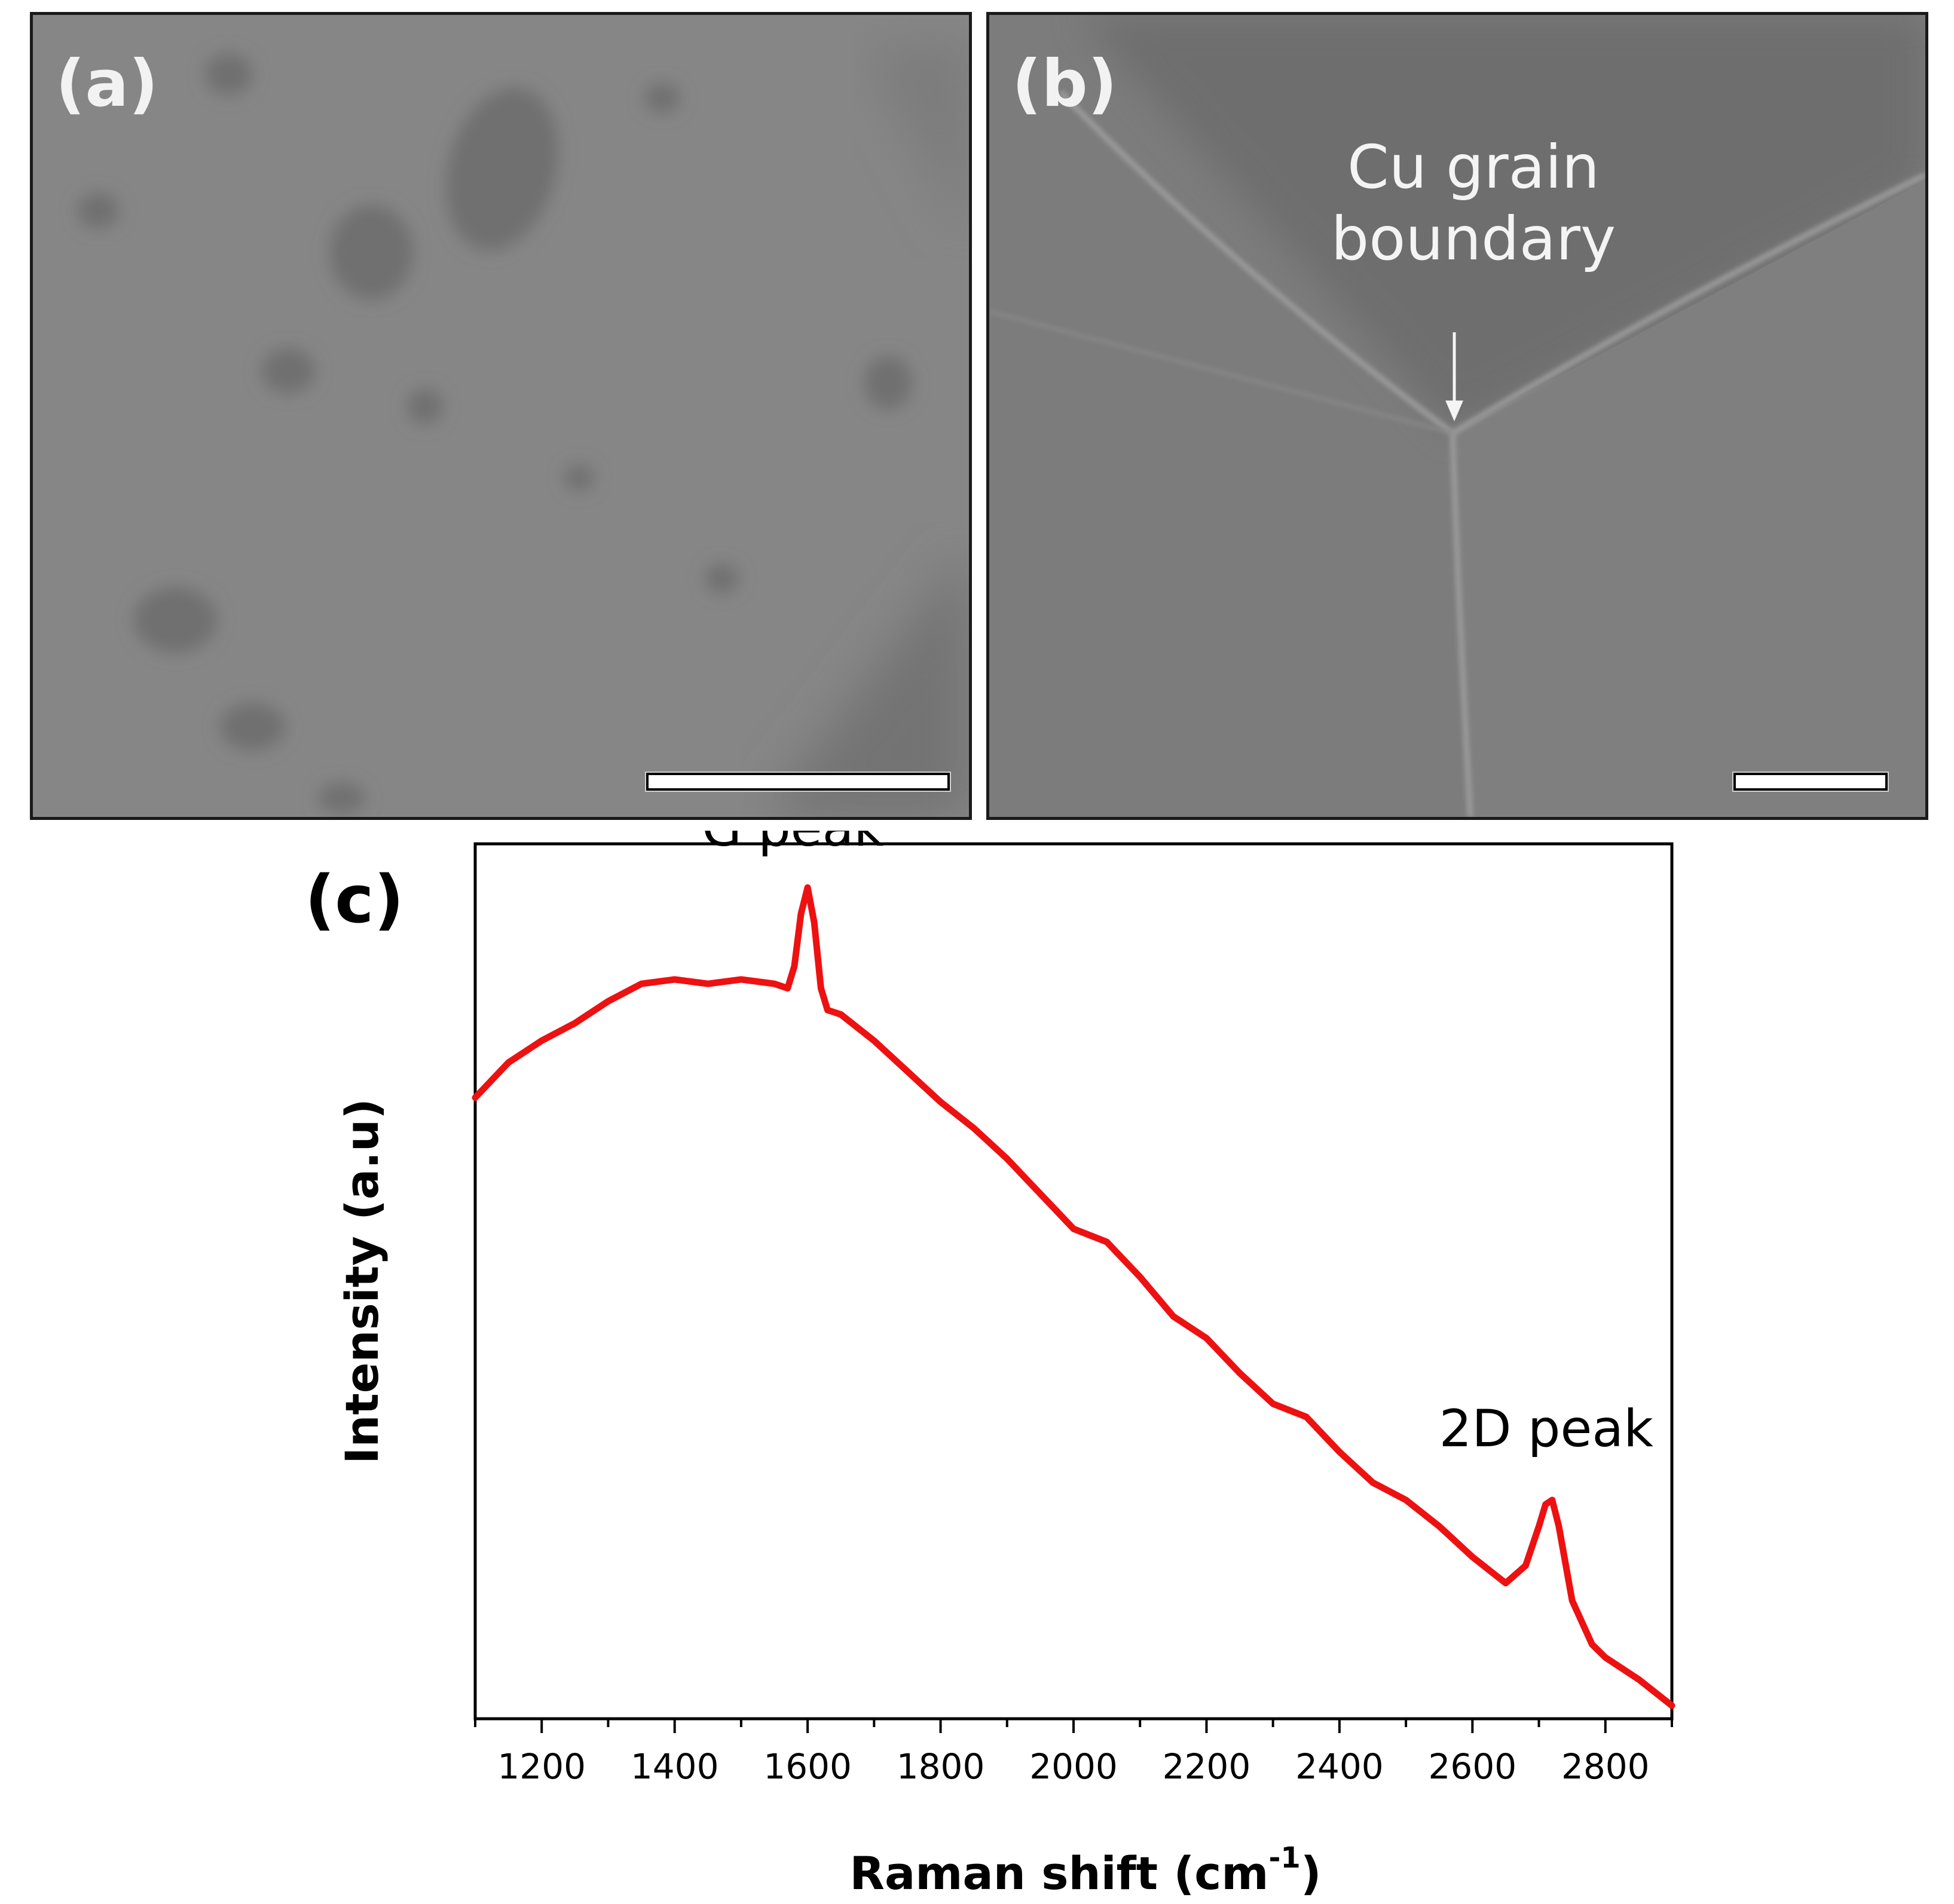  I want to click on y-axis-label: Intensity (a.u), so click(362, 1281).